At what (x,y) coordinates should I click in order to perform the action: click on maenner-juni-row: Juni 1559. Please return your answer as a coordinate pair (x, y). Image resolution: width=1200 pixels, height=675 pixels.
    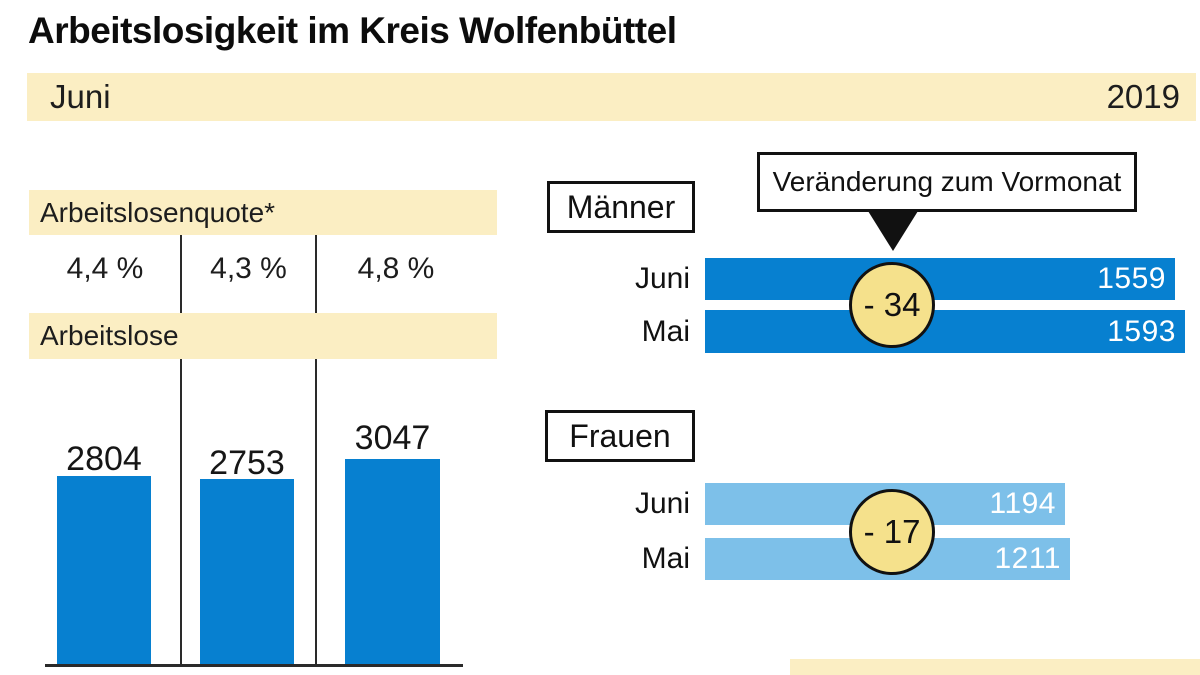
    Looking at the image, I should click on (890, 279).